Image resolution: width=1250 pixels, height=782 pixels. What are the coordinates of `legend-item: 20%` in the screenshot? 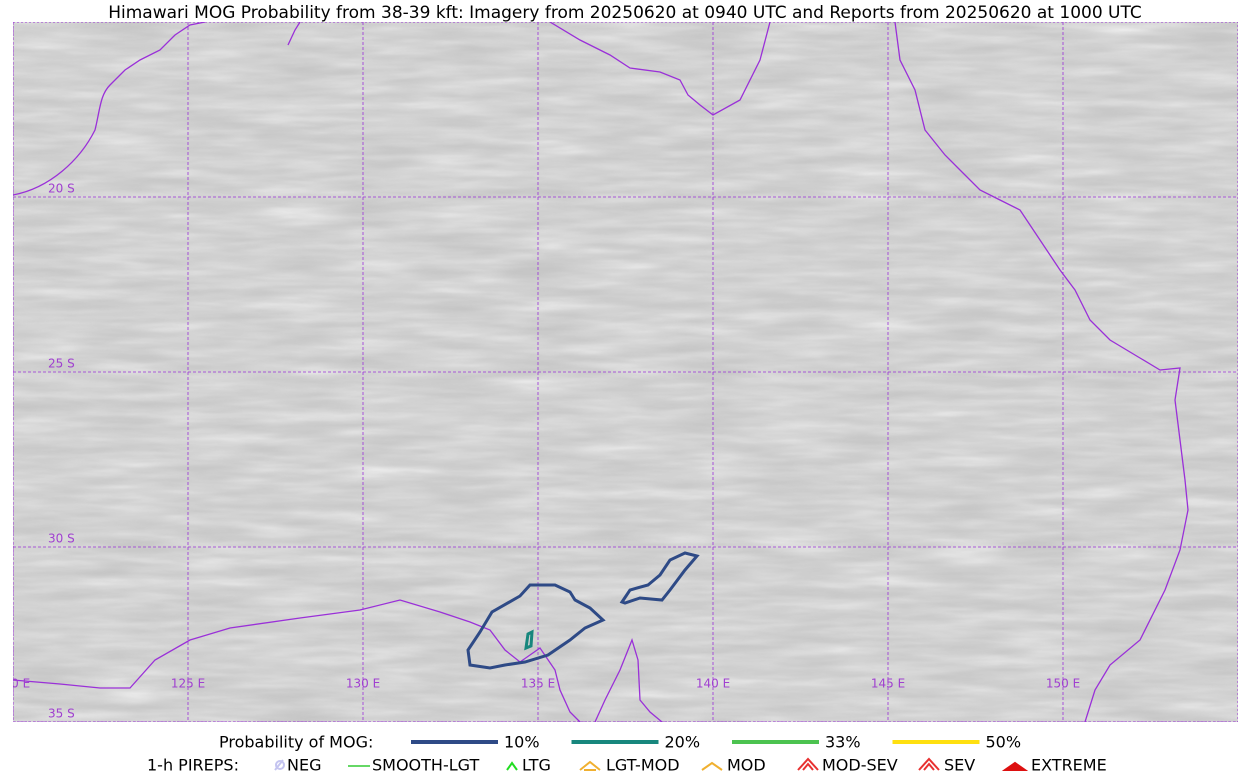 It's located at (683, 742).